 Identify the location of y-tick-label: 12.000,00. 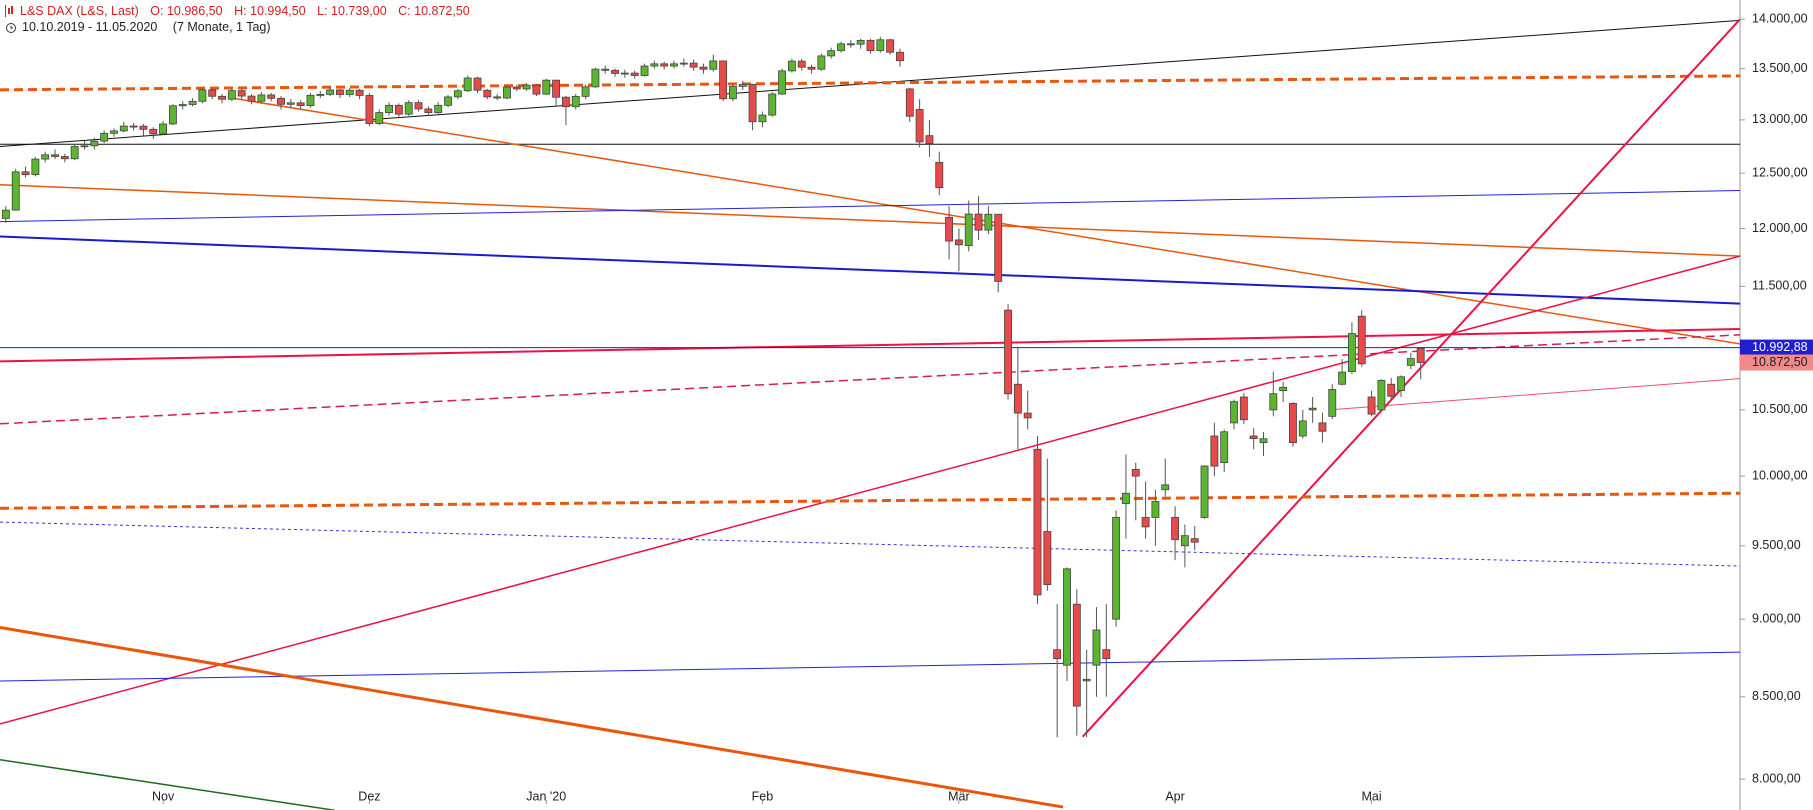
(1780, 228).